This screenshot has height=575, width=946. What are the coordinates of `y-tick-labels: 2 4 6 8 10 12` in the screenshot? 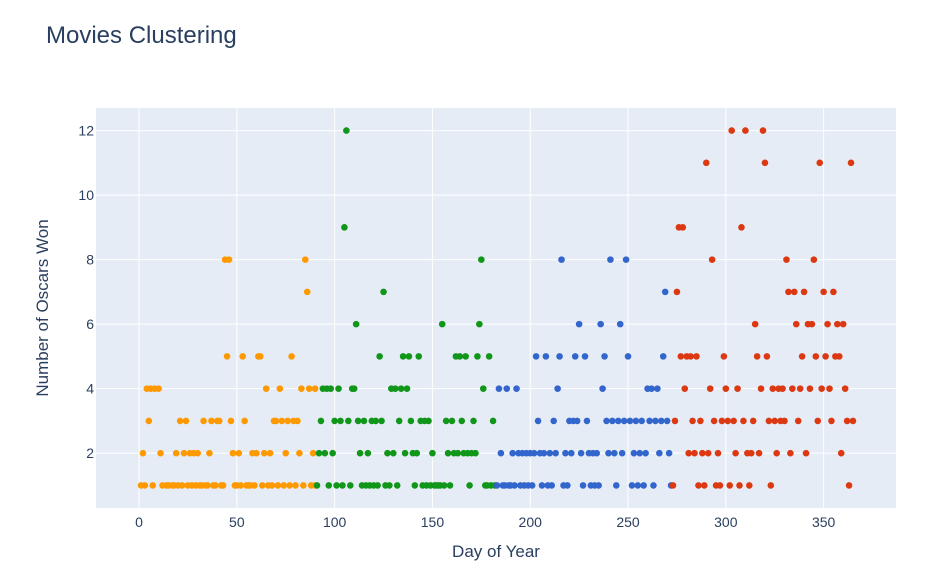 It's located at (86, 292).